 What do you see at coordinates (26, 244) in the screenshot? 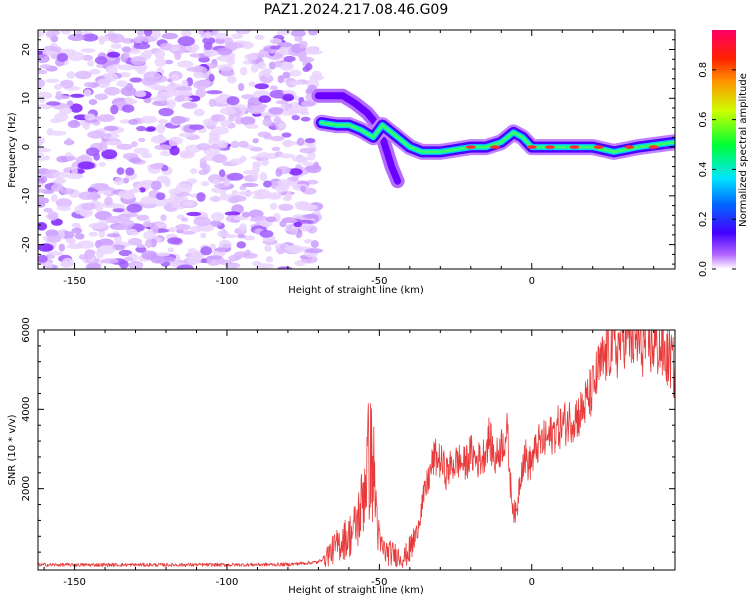
I see `y-tick-label: -20` at bounding box center [26, 244].